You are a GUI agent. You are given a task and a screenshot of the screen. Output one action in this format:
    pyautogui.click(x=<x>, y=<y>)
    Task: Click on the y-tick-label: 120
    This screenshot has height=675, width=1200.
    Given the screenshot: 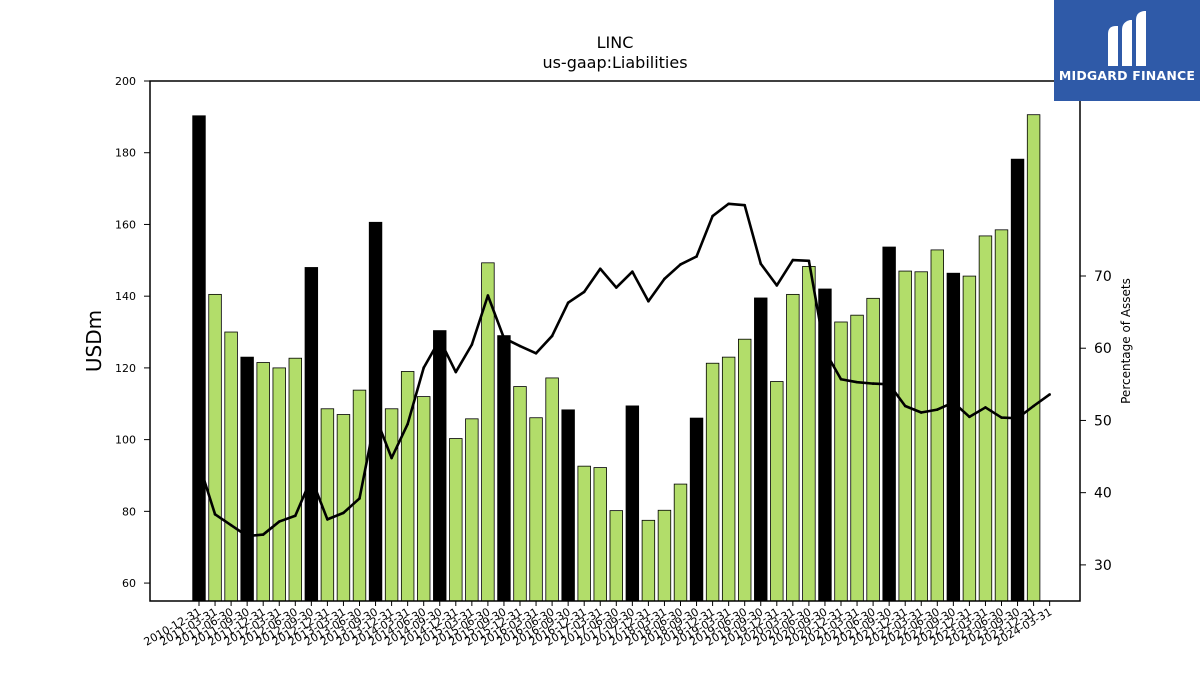 What is the action you would take?
    pyautogui.click(x=125, y=368)
    